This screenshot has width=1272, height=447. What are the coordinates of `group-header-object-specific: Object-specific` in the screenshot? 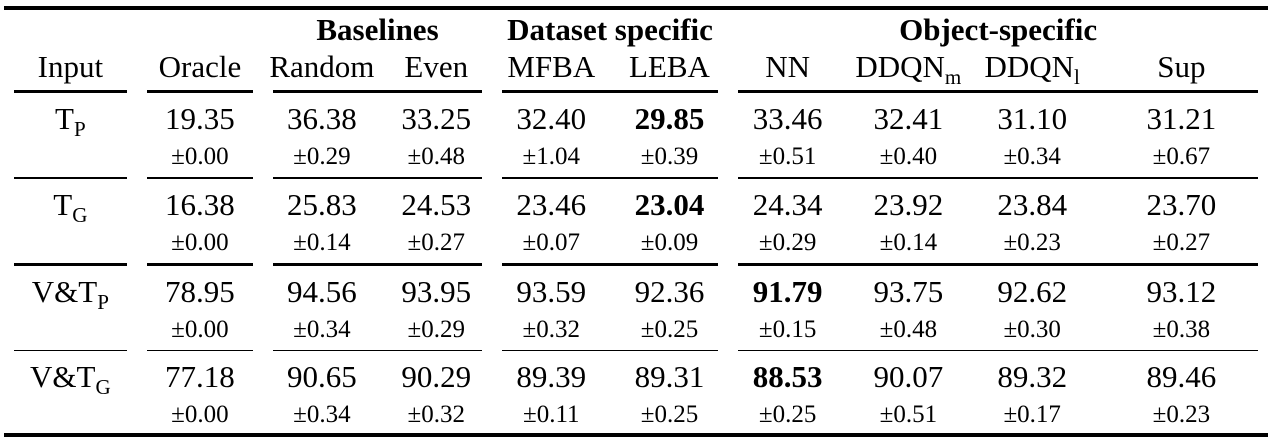 It's located at (998, 29).